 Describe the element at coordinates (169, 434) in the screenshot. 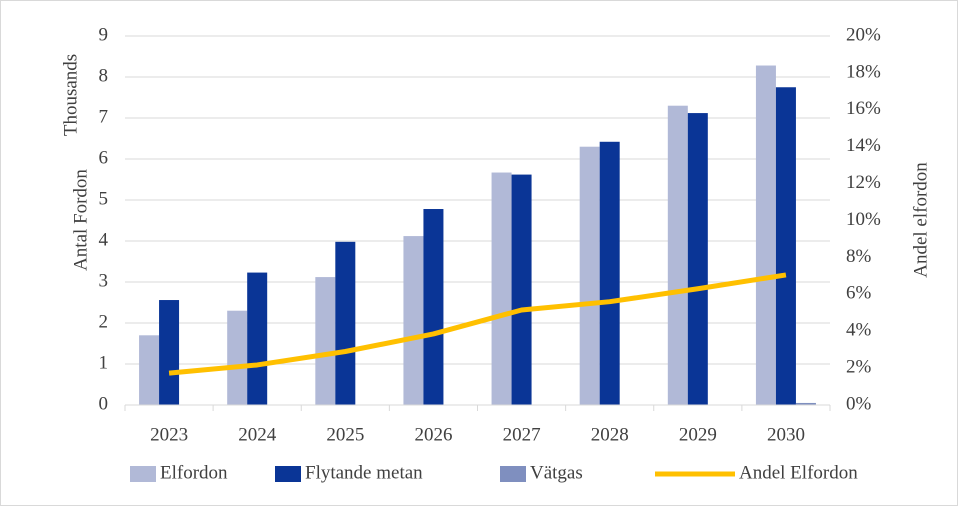

I see `x-tick-label: 2023` at that location.